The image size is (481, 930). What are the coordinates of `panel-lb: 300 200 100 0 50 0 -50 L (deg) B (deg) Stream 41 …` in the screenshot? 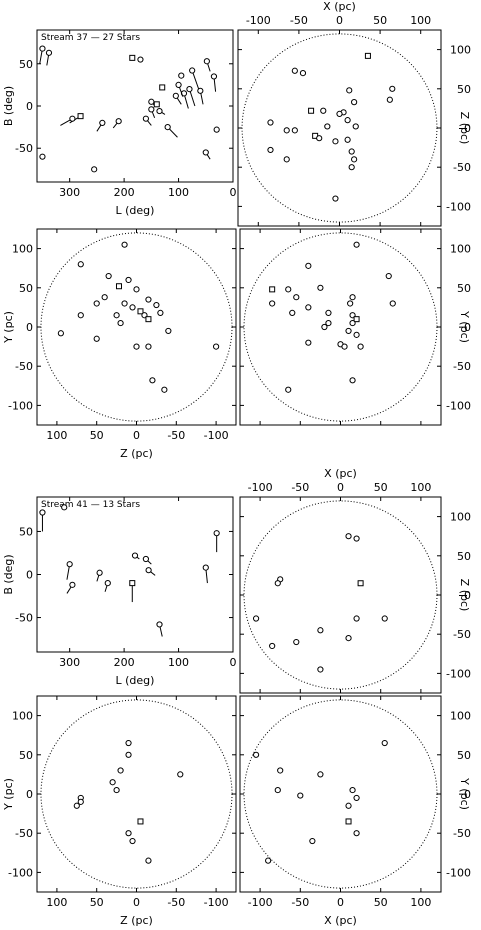 It's located at (119, 591).